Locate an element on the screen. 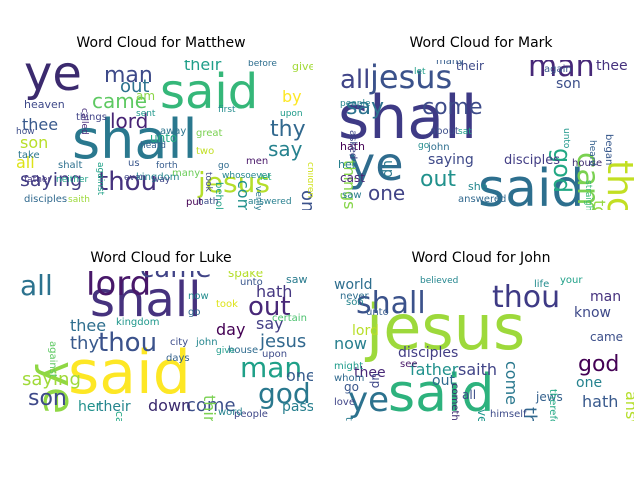 The width and height of the screenshot is (640, 480). word-men: men is located at coordinates (257, 161).